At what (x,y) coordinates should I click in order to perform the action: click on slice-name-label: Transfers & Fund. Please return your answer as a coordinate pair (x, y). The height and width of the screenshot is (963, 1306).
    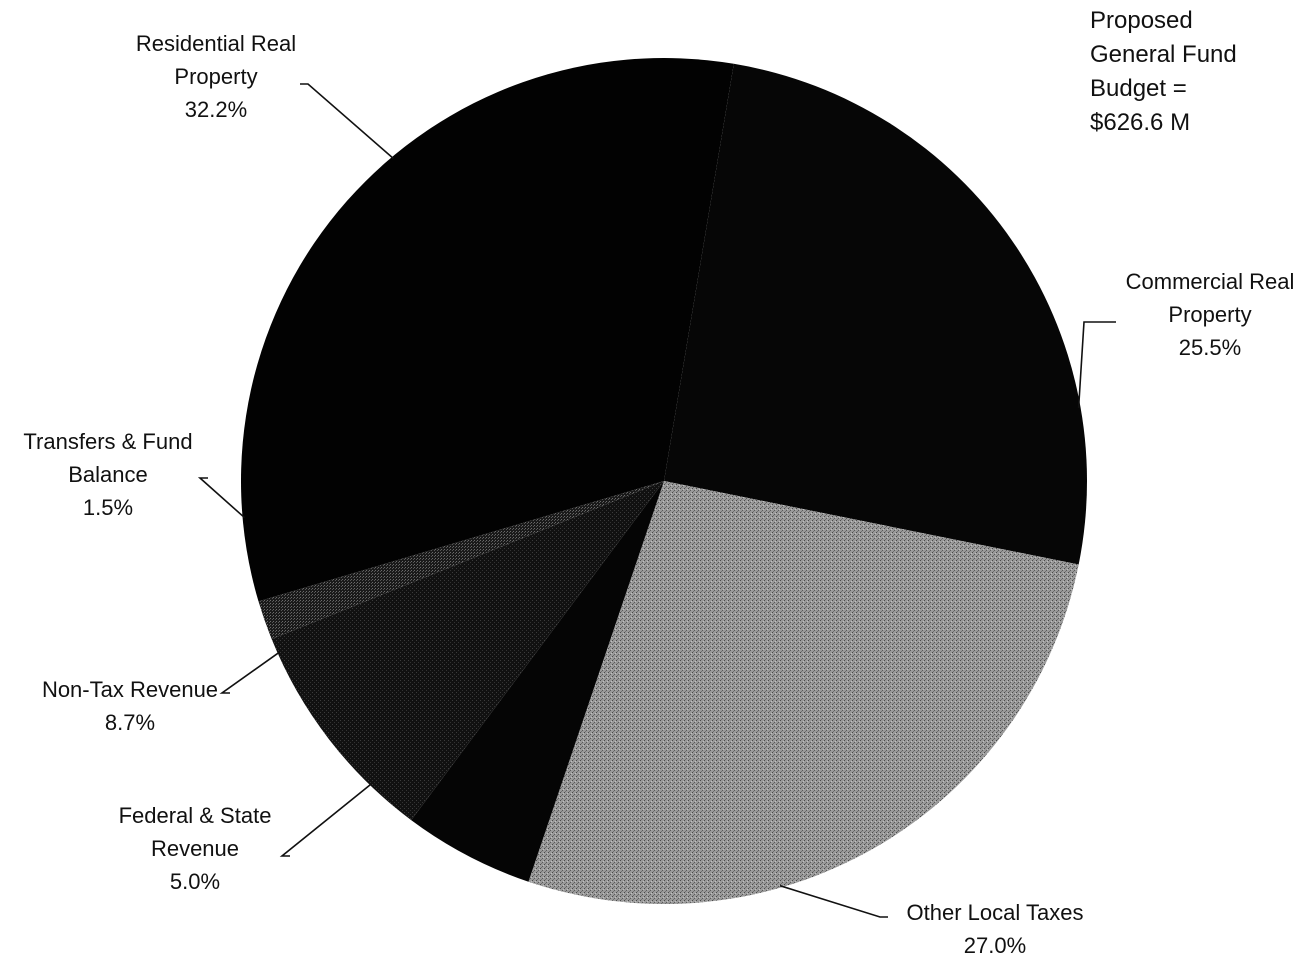
    Looking at the image, I should click on (107, 441).